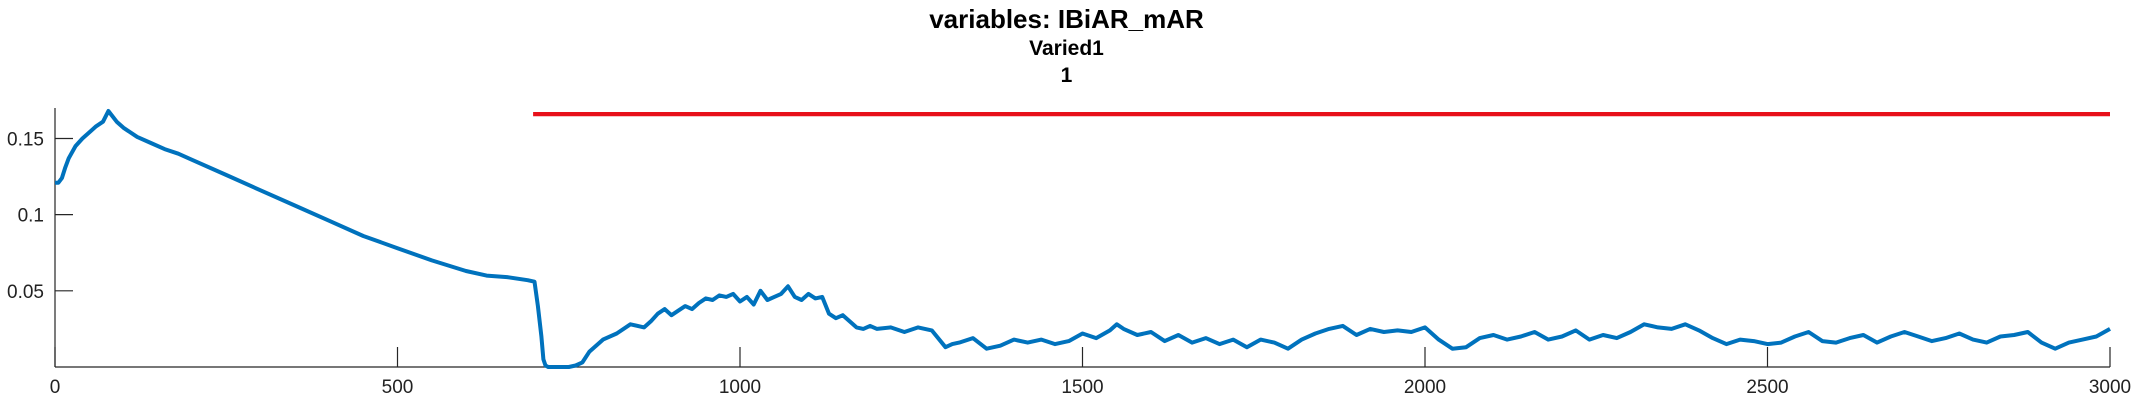 Image resolution: width=2133 pixels, height=400 pixels. I want to click on y-tick-label: 0.05, so click(25, 292).